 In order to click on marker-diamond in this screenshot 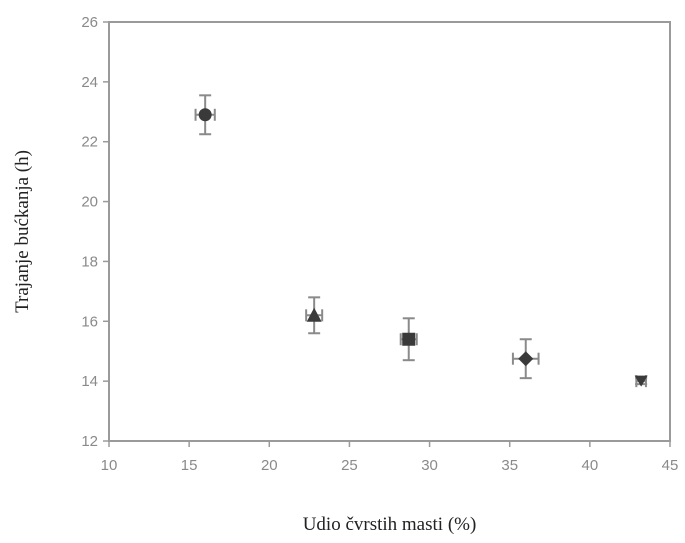, I will do `click(526, 359)`.